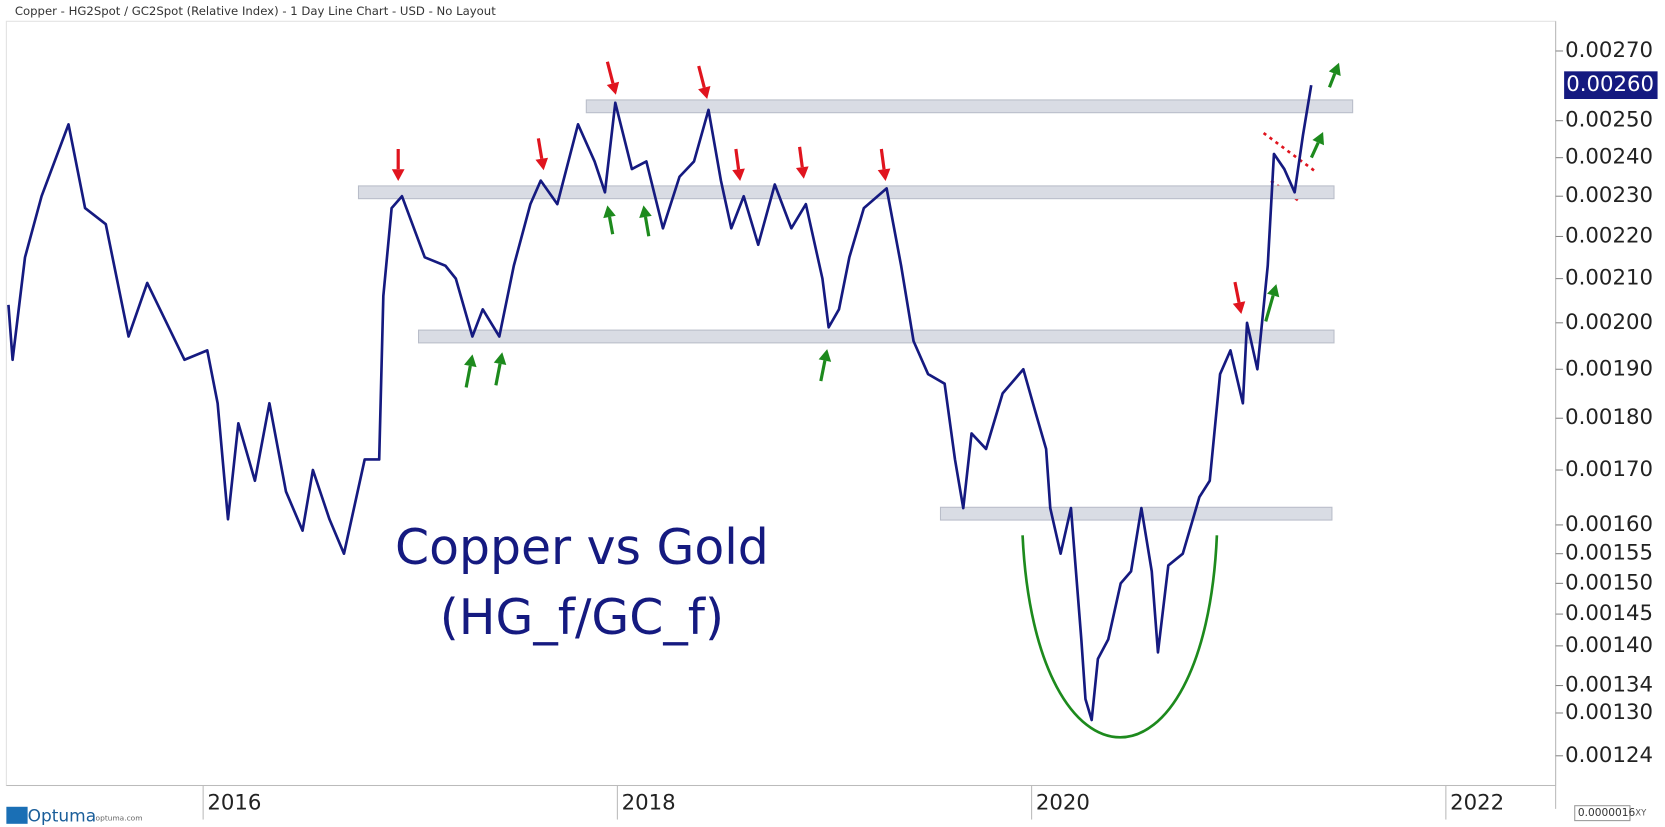 This screenshot has width=1665, height=827. Describe the element at coordinates (1609, 235) in the screenshot. I see `y-tick-label: 0.00220` at that location.